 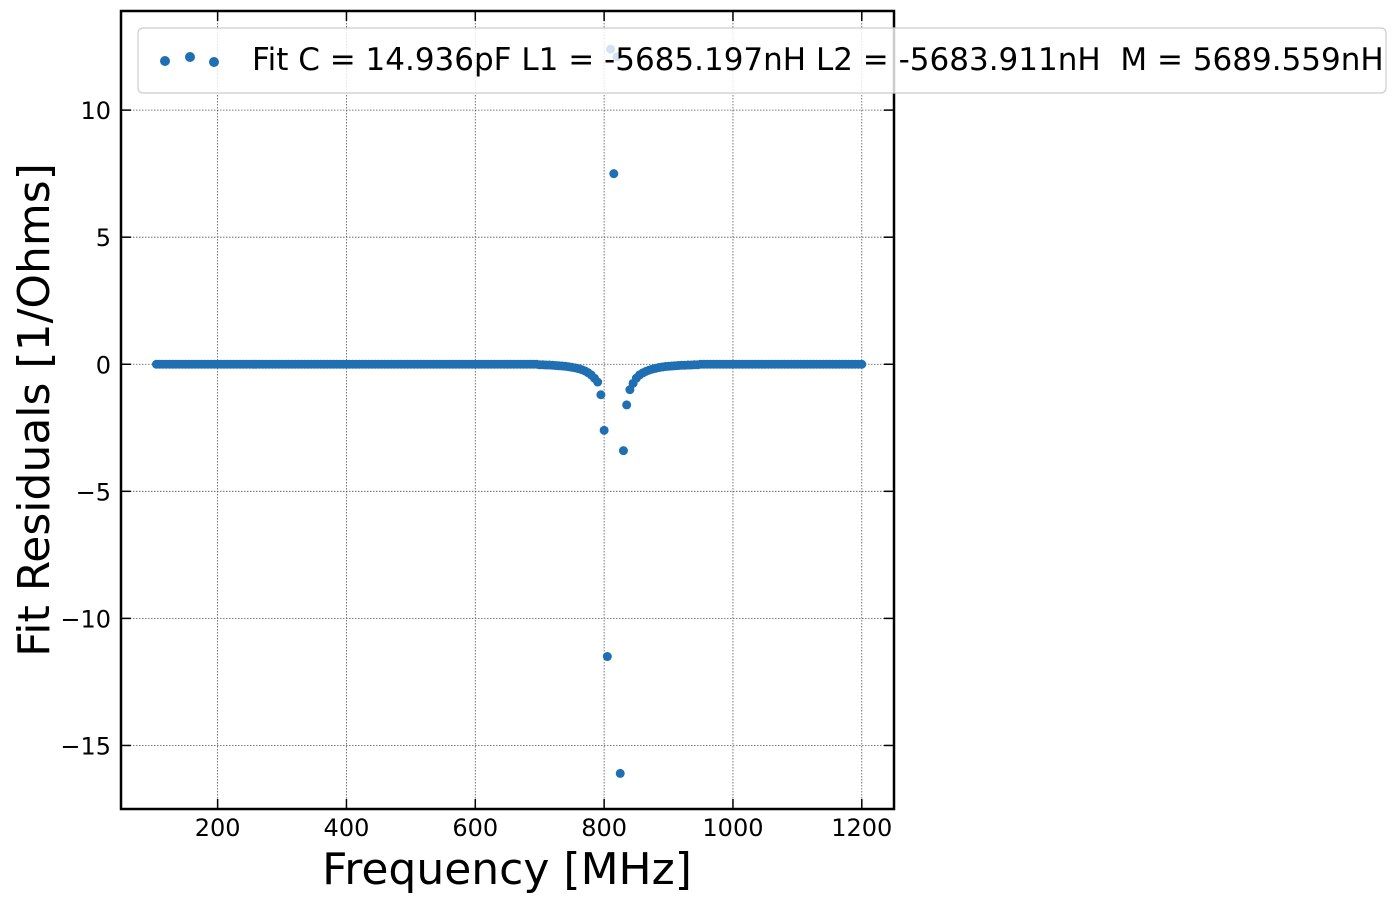 I want to click on x-tick-label: 400, so click(x=347, y=828).